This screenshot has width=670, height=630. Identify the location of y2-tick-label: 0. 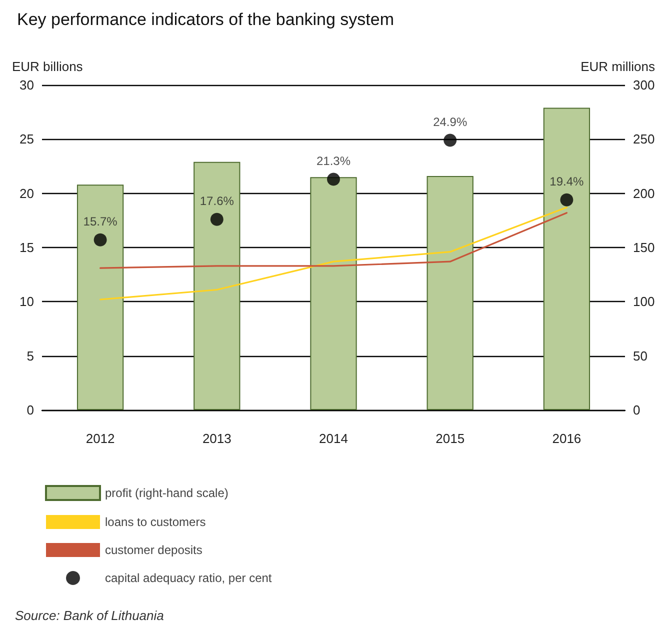
(636, 410).